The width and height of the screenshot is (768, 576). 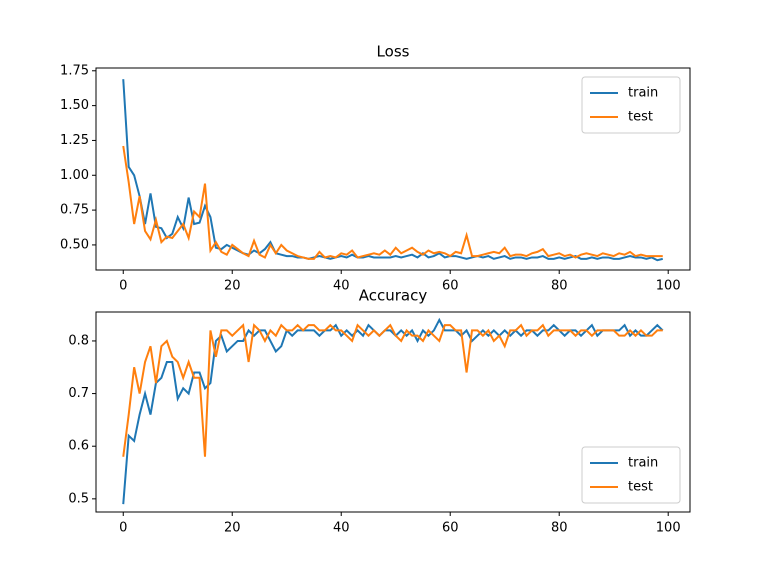 I want to click on y-tick-label: 1.00, so click(x=74, y=175).